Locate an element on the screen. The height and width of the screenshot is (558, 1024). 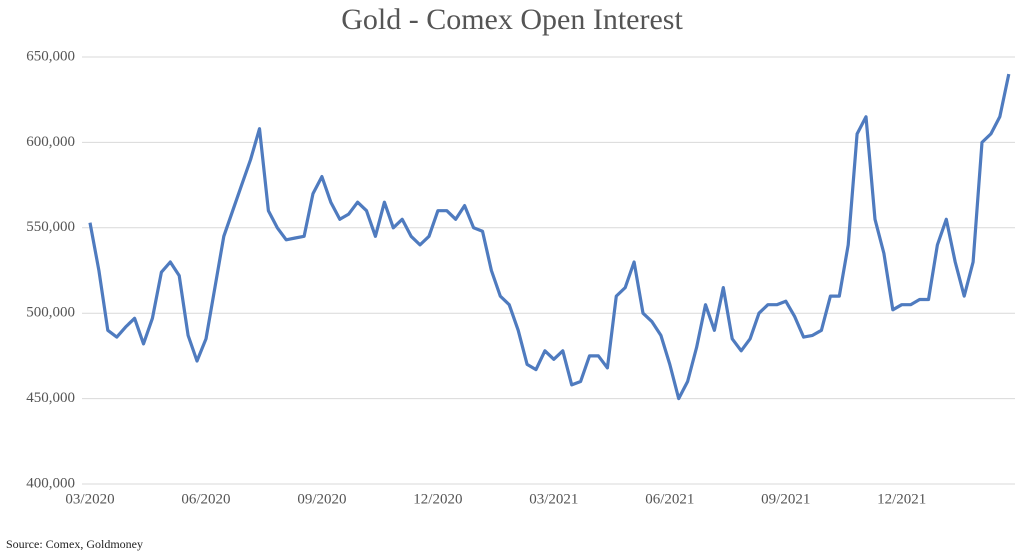
x-tick-label: 09/2021 is located at coordinates (785, 499).